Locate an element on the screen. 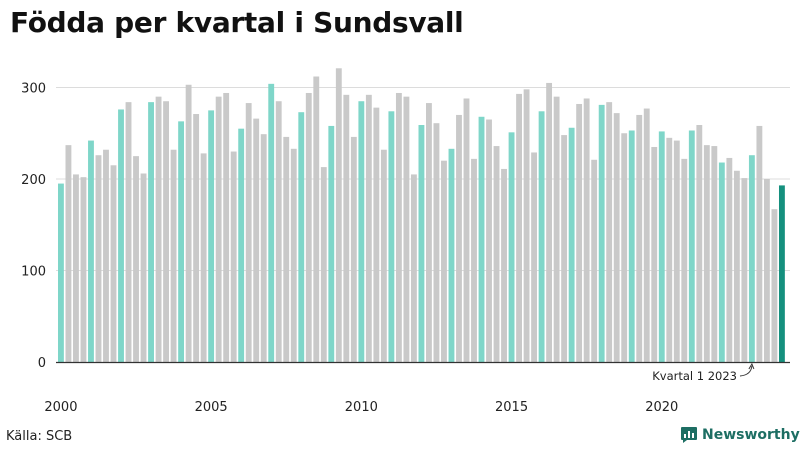 The image size is (800, 450). source-label: Källa: SCB is located at coordinates (39, 436).